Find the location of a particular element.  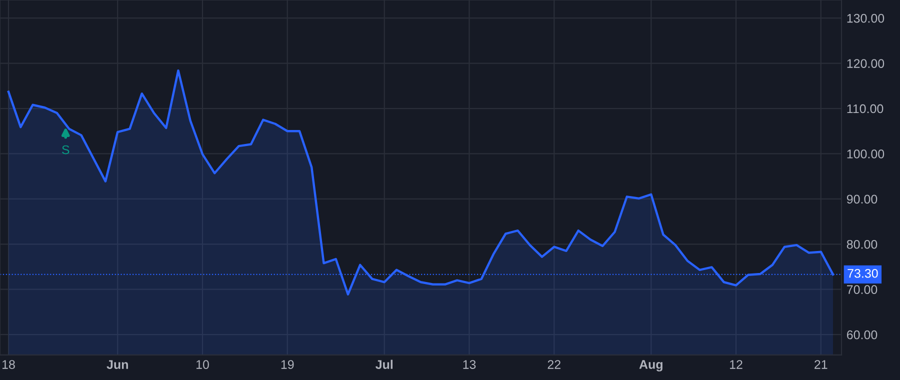

y-tick-label: 70.00 is located at coordinates (862, 289).